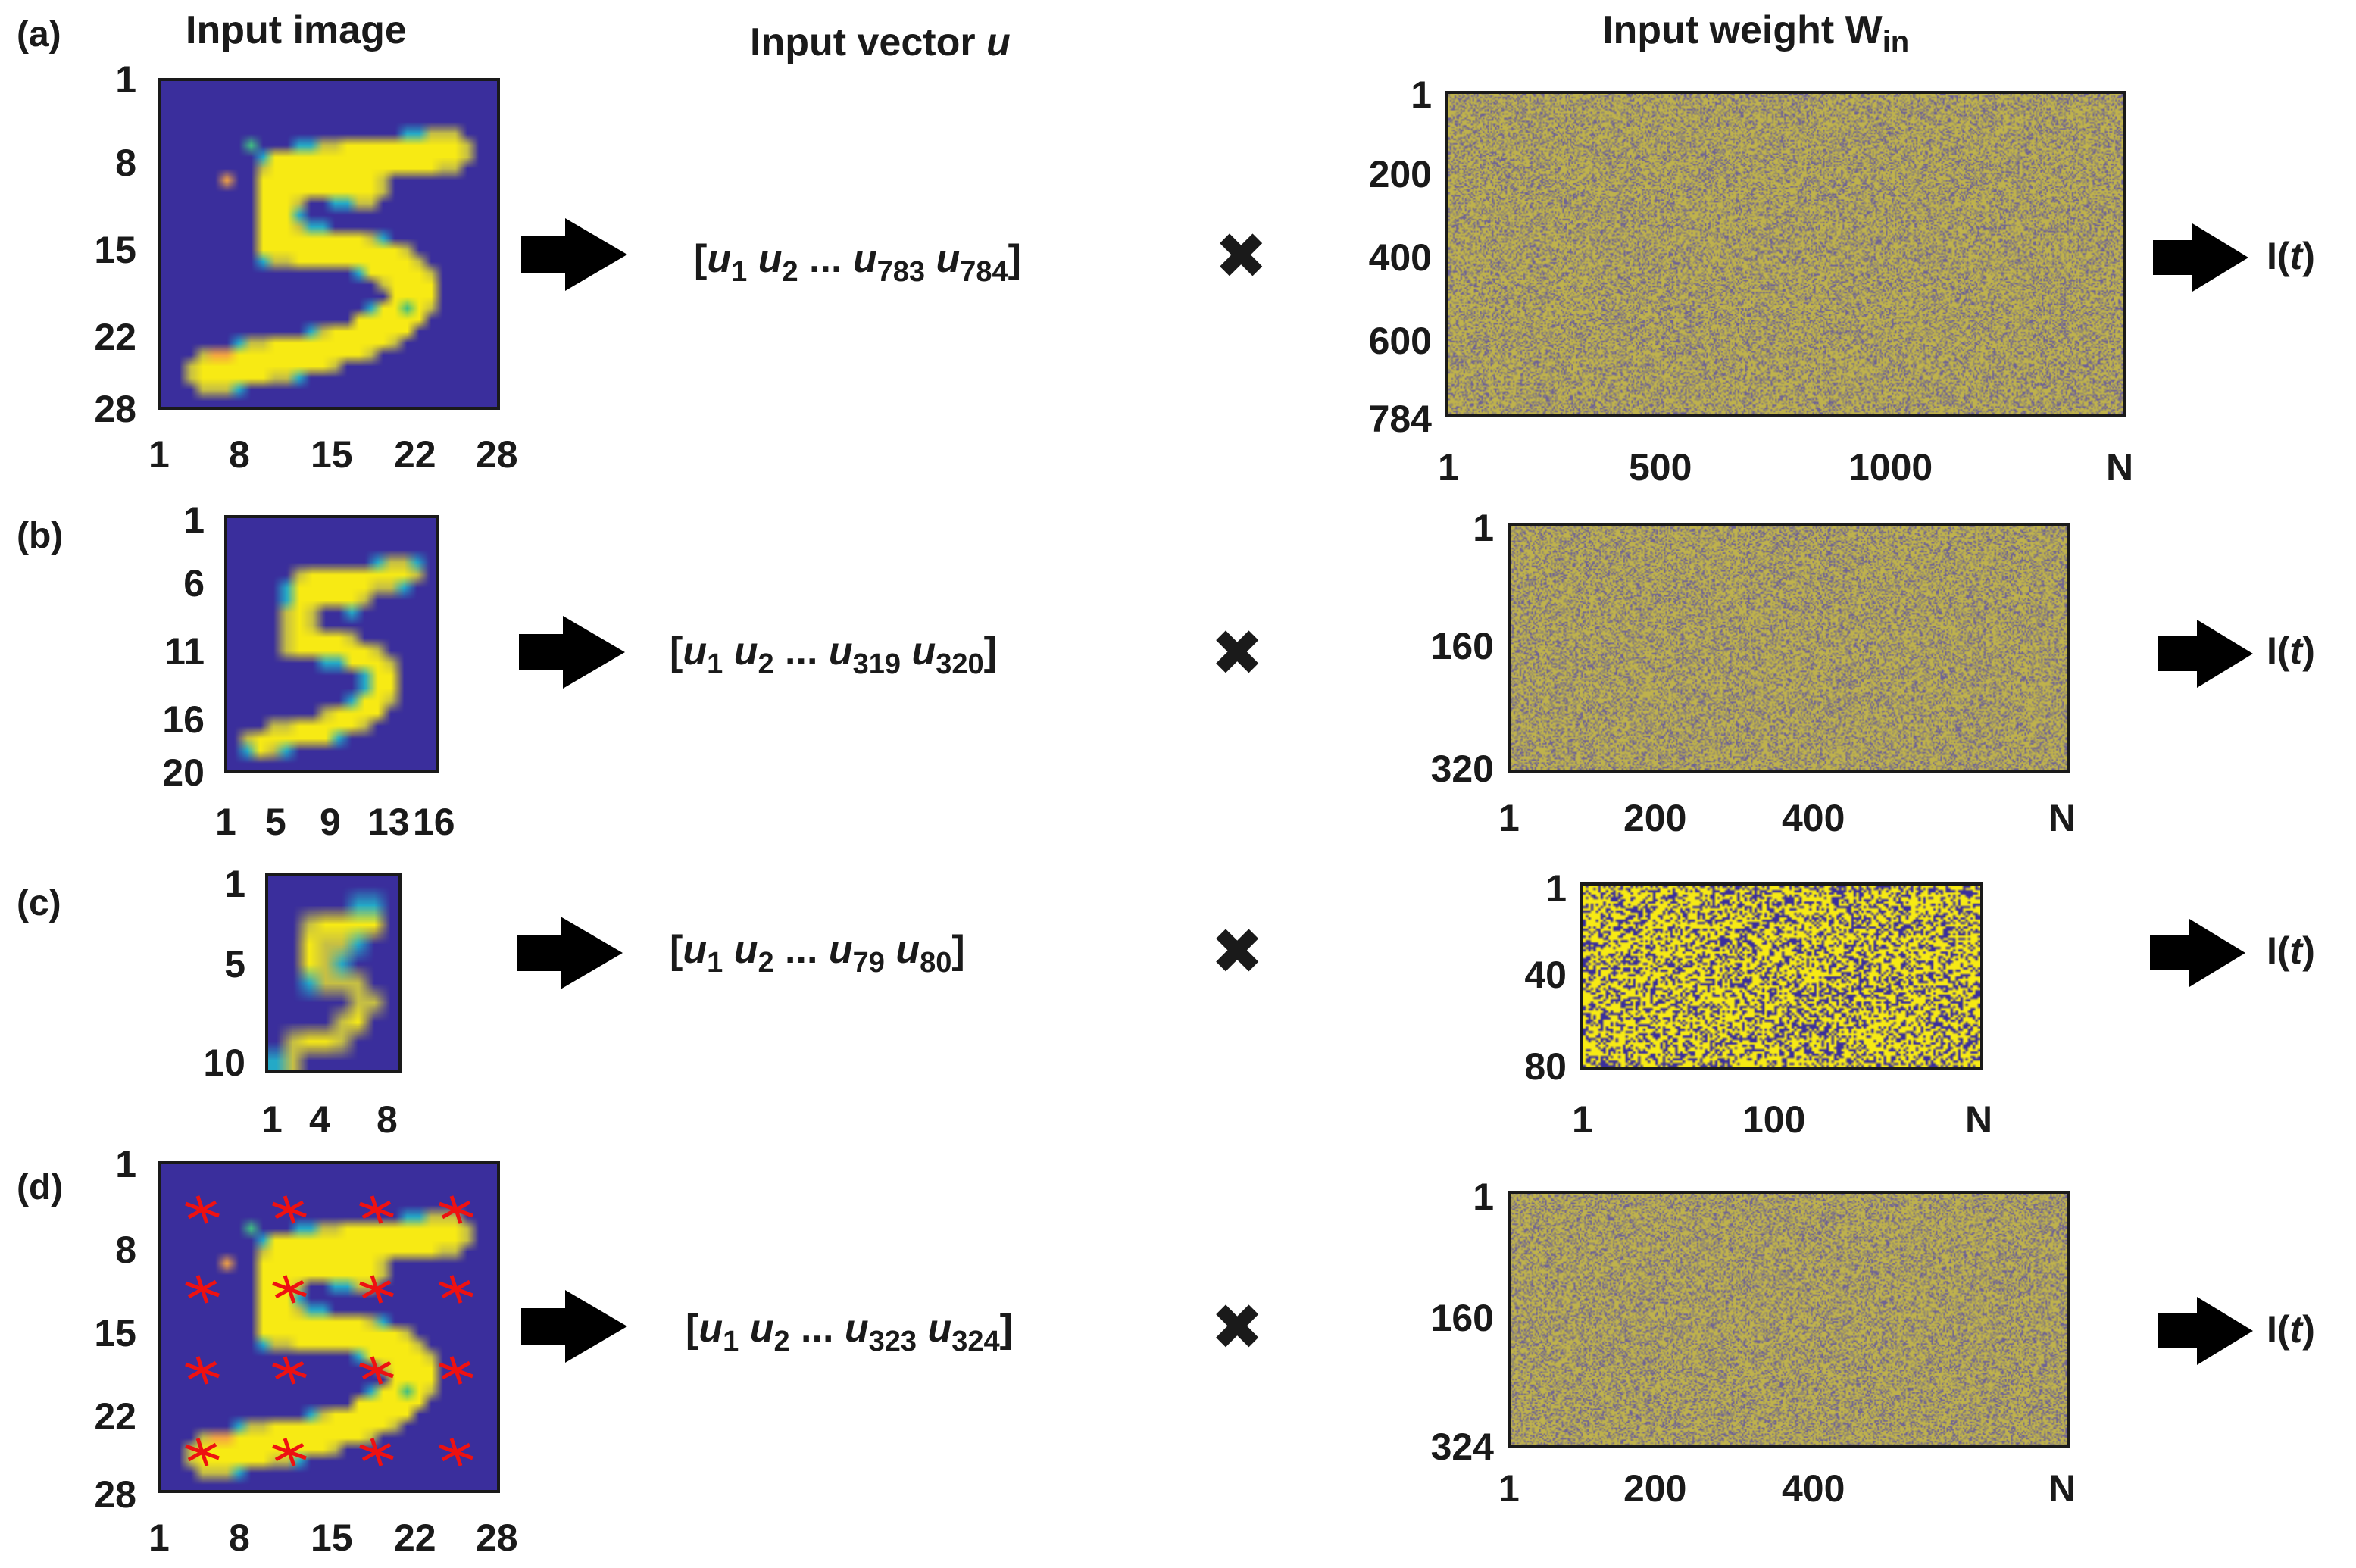 The width and height of the screenshot is (2356, 1568). Describe the element at coordinates (1400, 258) in the screenshot. I see `weight-a-ytick: 400` at that location.